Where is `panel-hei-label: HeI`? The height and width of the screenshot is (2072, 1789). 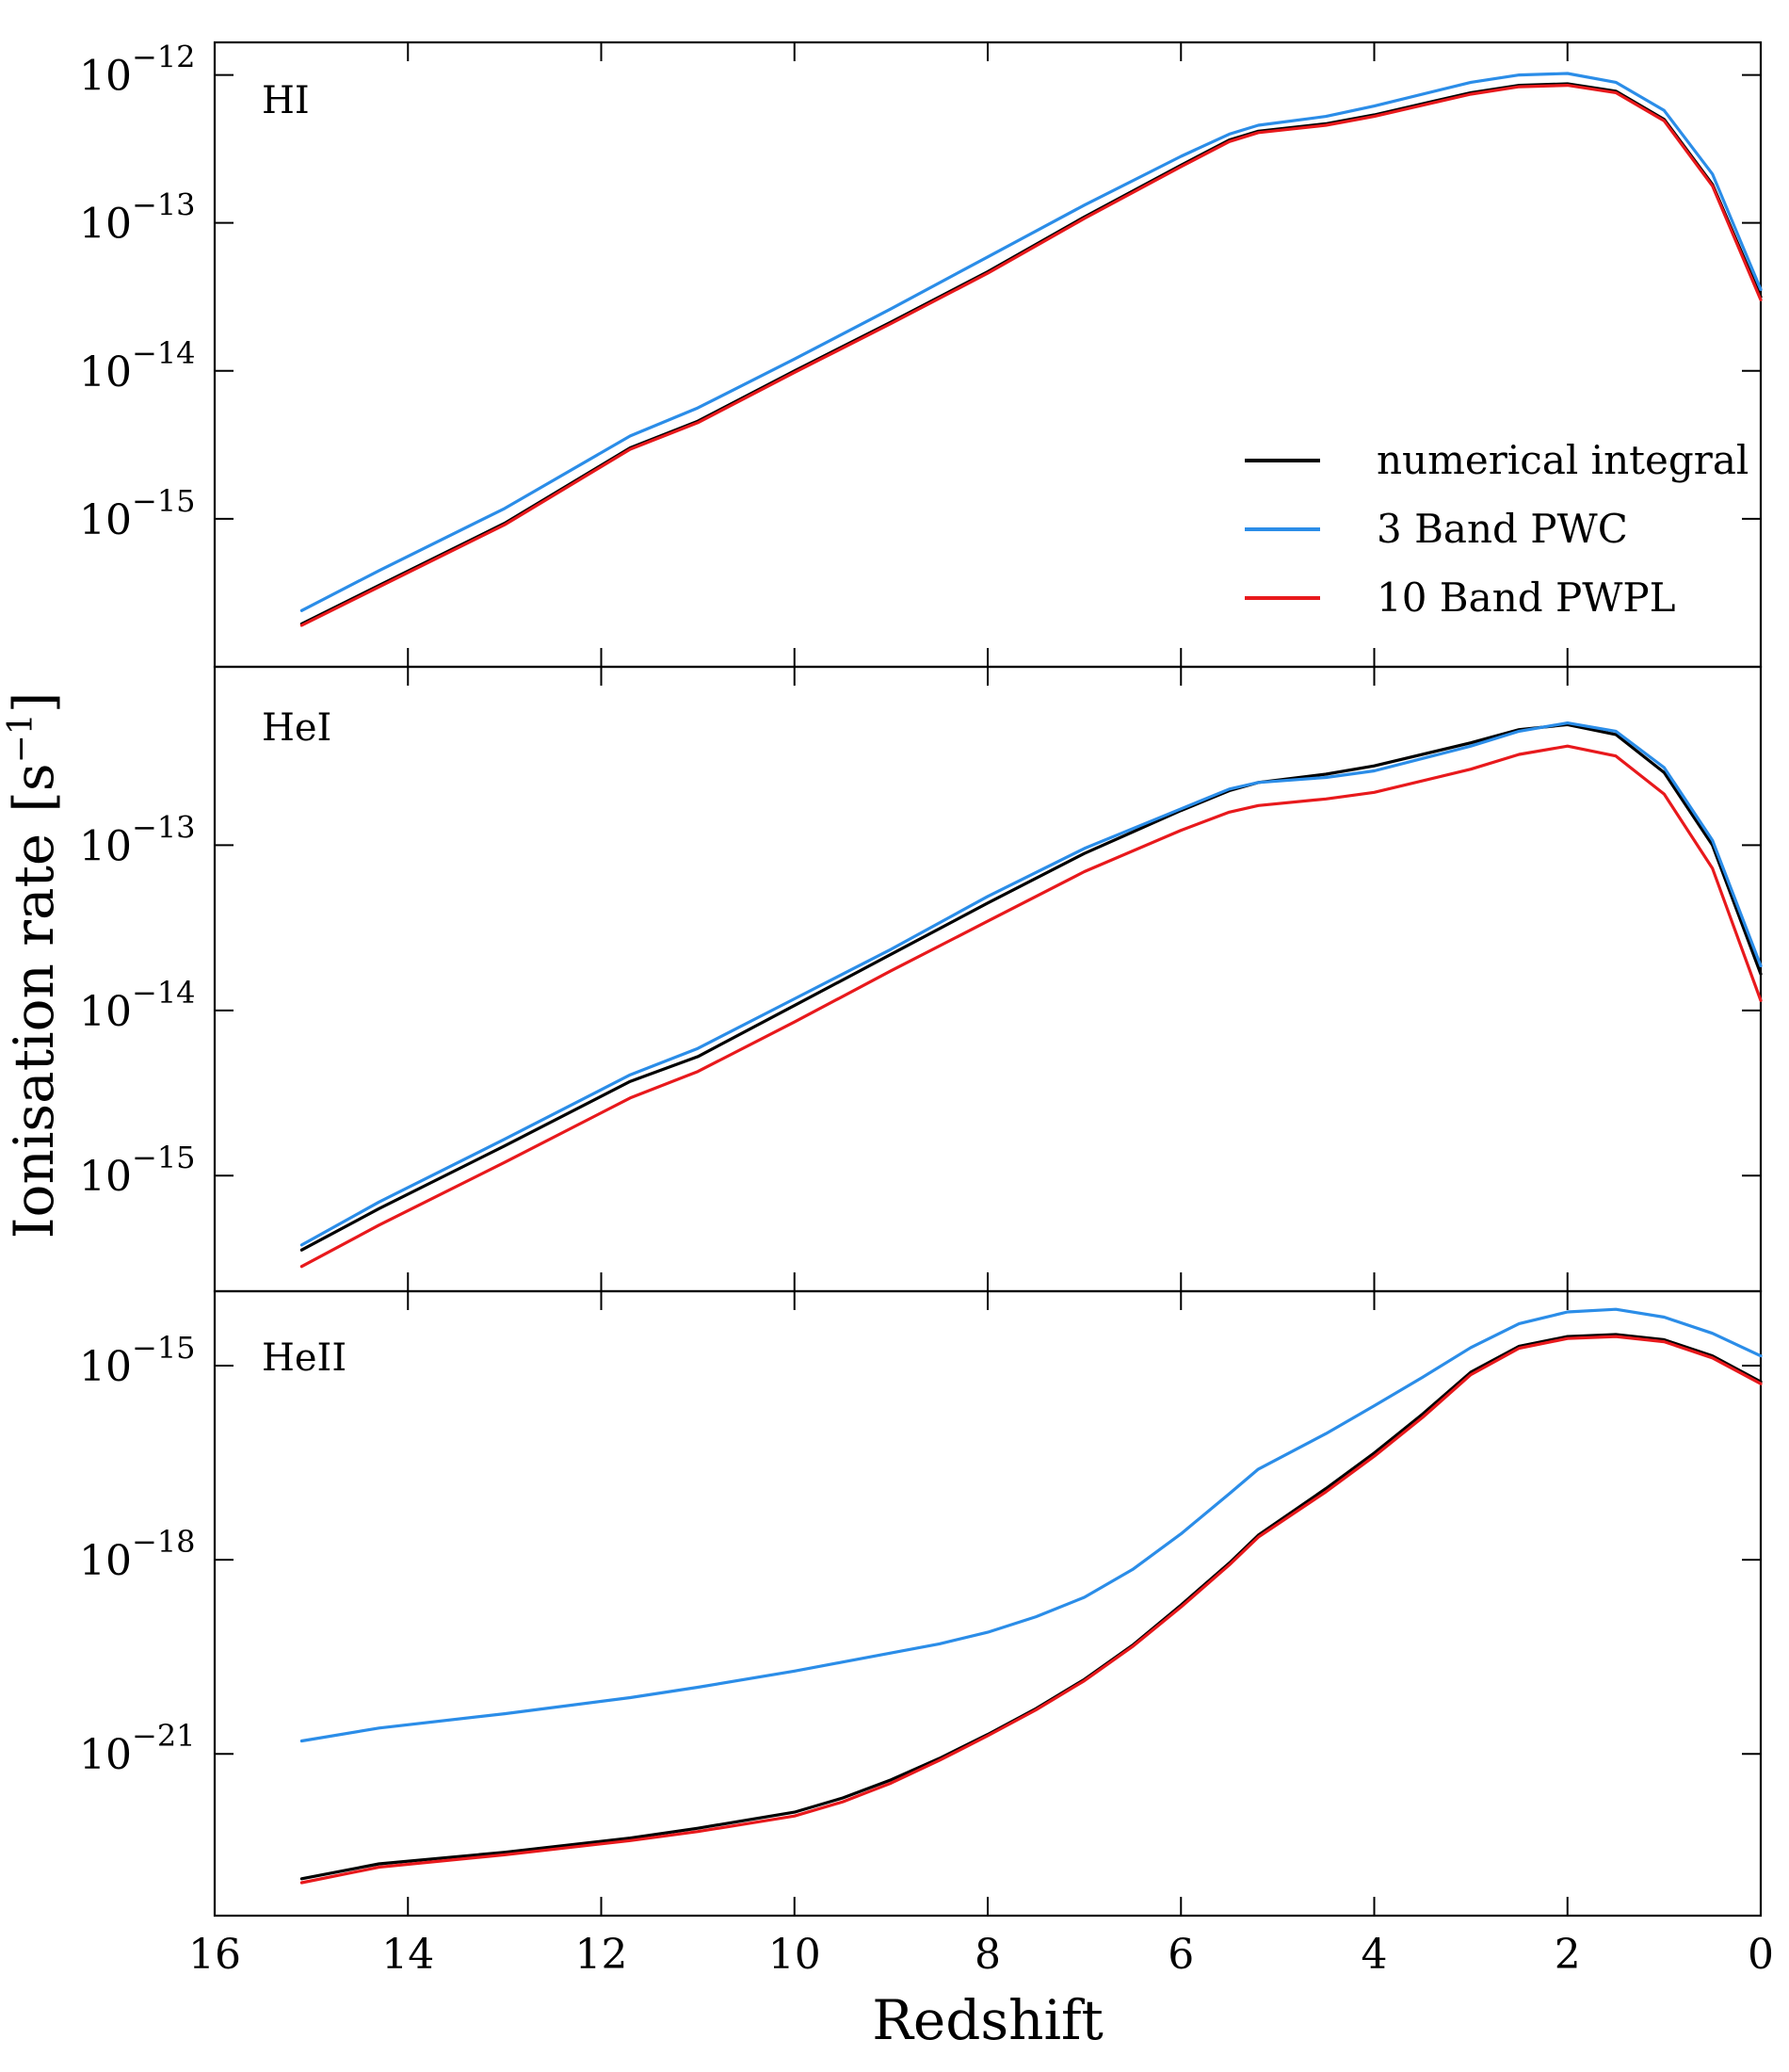 panel-hei-label: HeI is located at coordinates (296, 728).